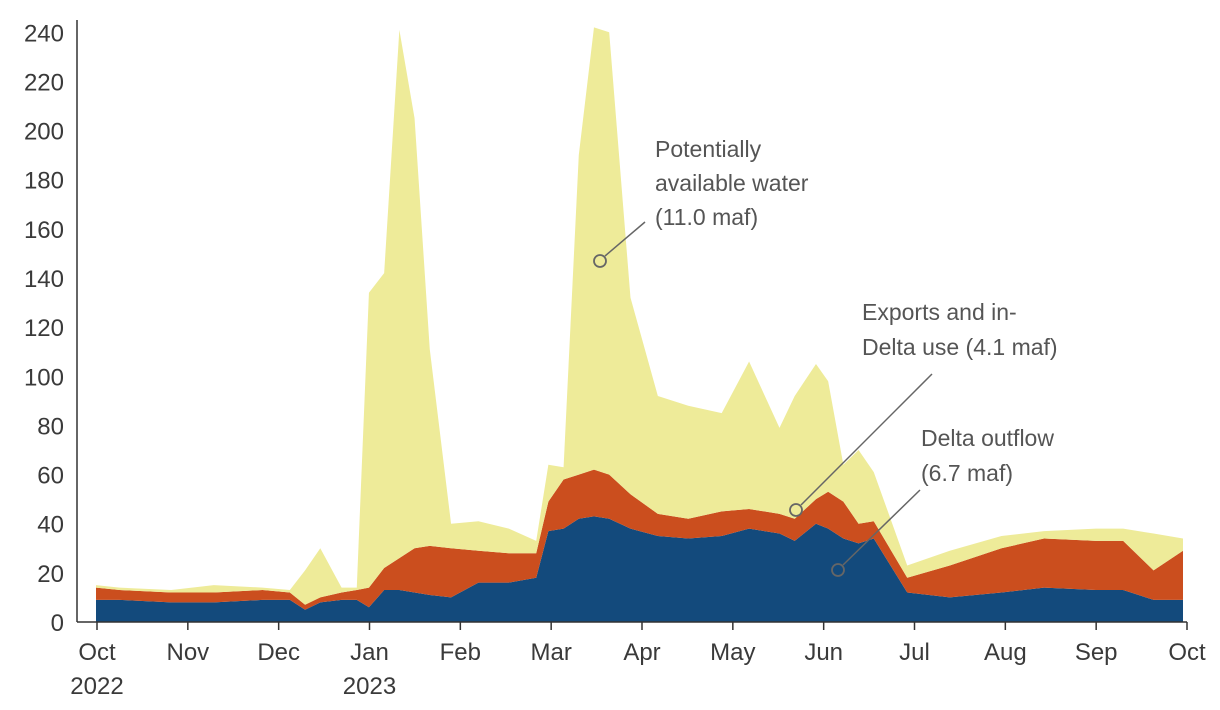 The height and width of the screenshot is (710, 1220). I want to click on annotation-outflow: Delta outflow (6.7 maf), so click(942, 501).